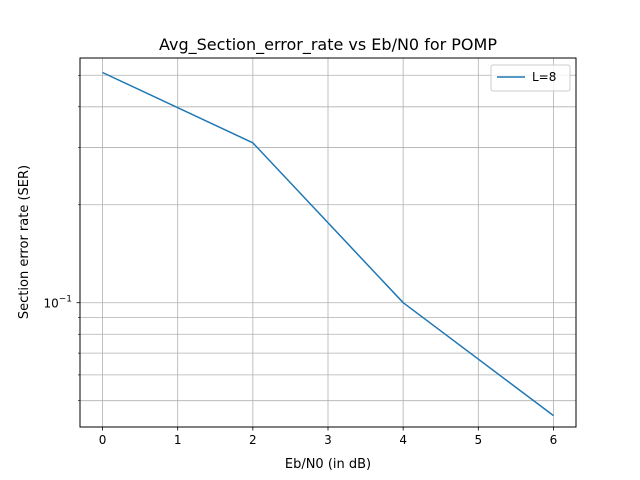 The image size is (640, 480). I want to click on x-tick-label: 0, so click(103, 440).